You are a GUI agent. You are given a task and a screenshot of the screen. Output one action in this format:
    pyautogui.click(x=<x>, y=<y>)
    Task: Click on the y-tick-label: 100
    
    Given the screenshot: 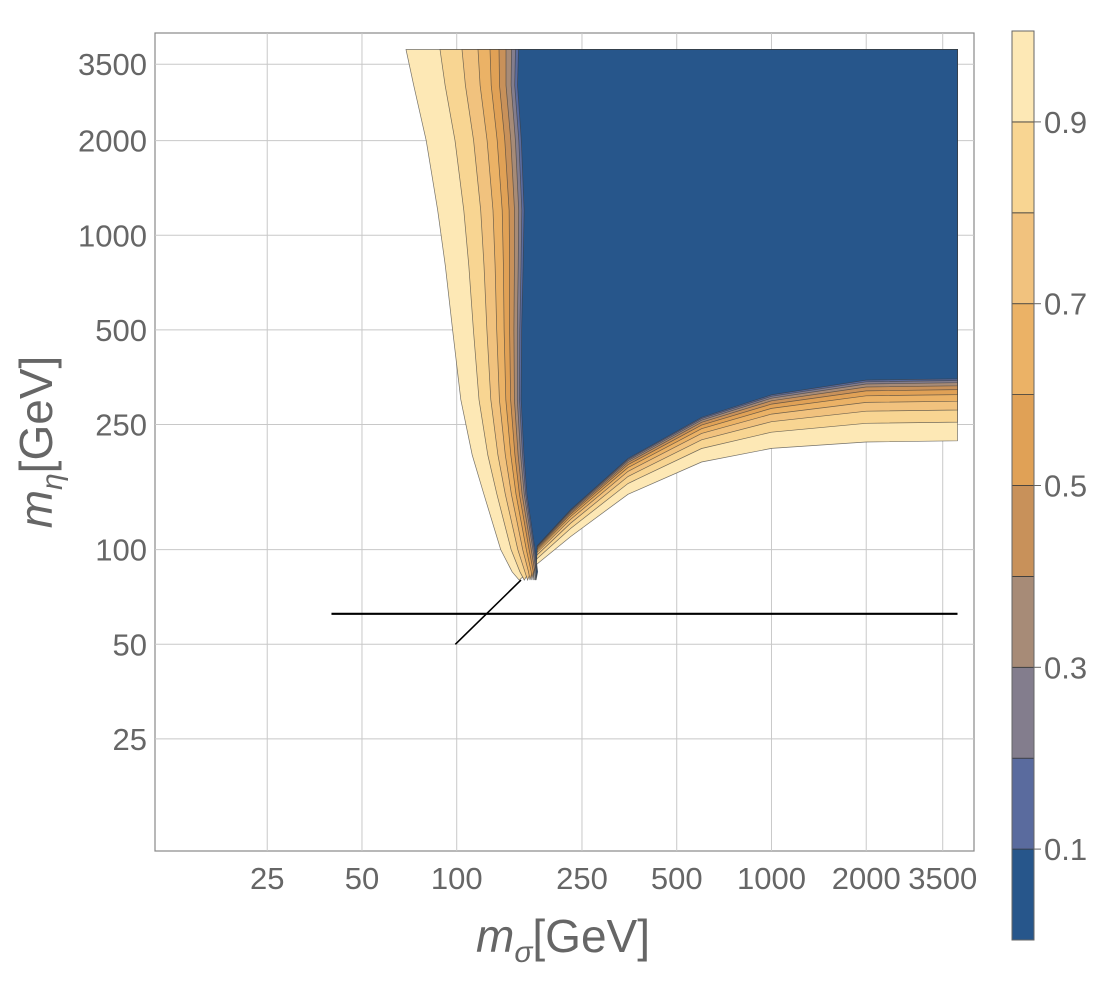 What is the action you would take?
    pyautogui.click(x=121, y=550)
    